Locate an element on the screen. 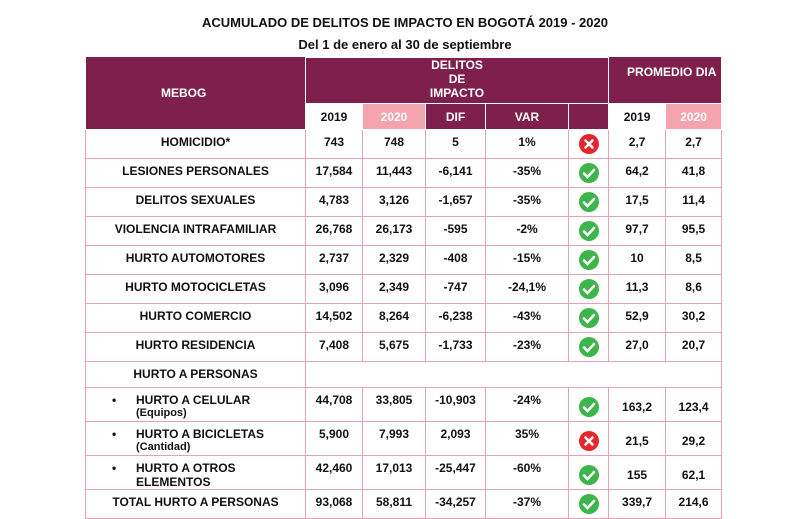 This screenshot has height=519, width=787. row-label: HURTO A CELULAR is located at coordinates (193, 399).